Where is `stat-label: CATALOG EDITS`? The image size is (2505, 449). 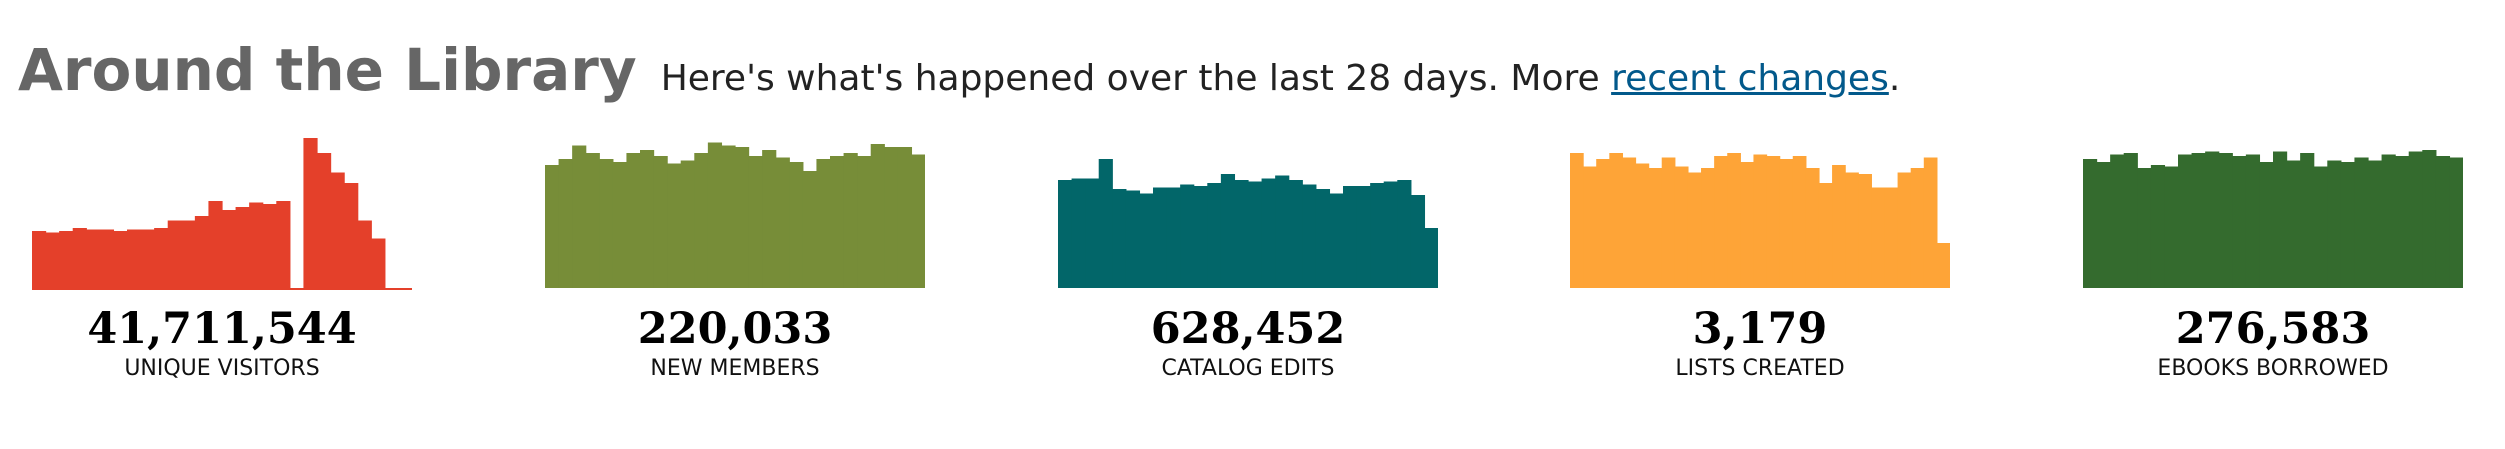 stat-label: CATALOG EDITS is located at coordinates (1248, 368).